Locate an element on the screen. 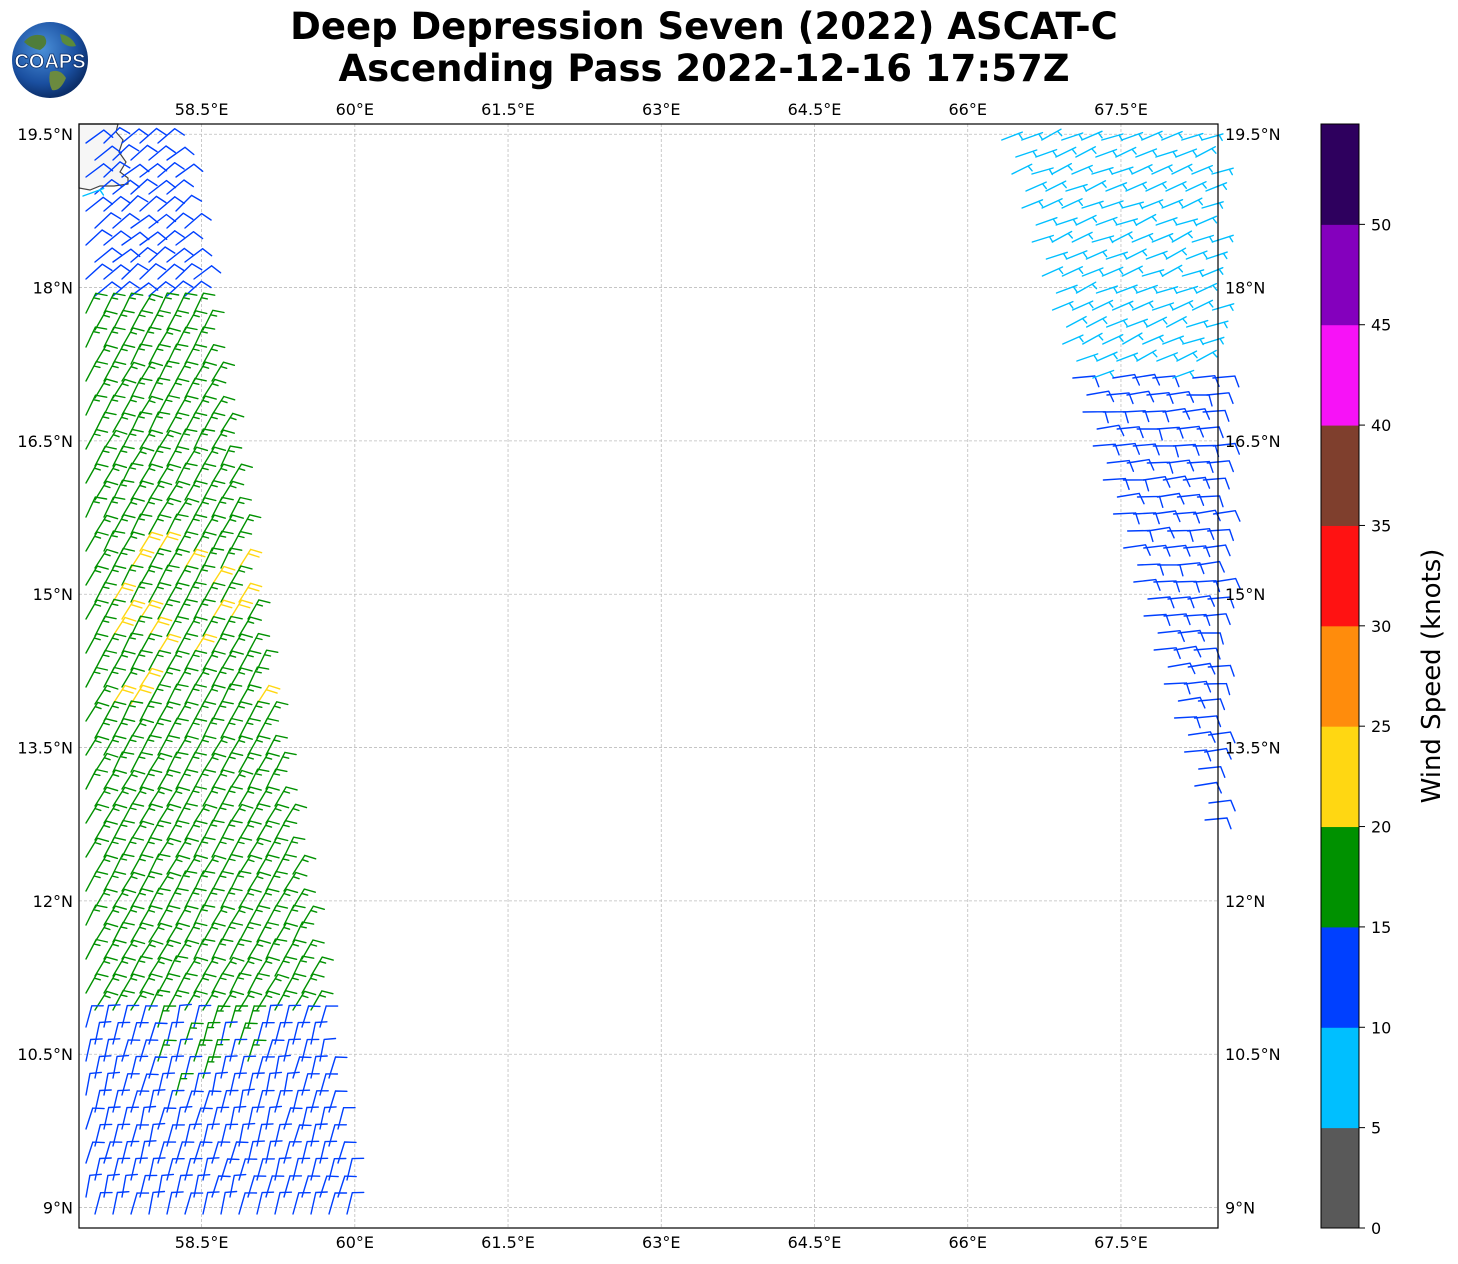 The width and height of the screenshot is (1458, 1264). colorbar-tick-label: 35 is located at coordinates (1381, 525).